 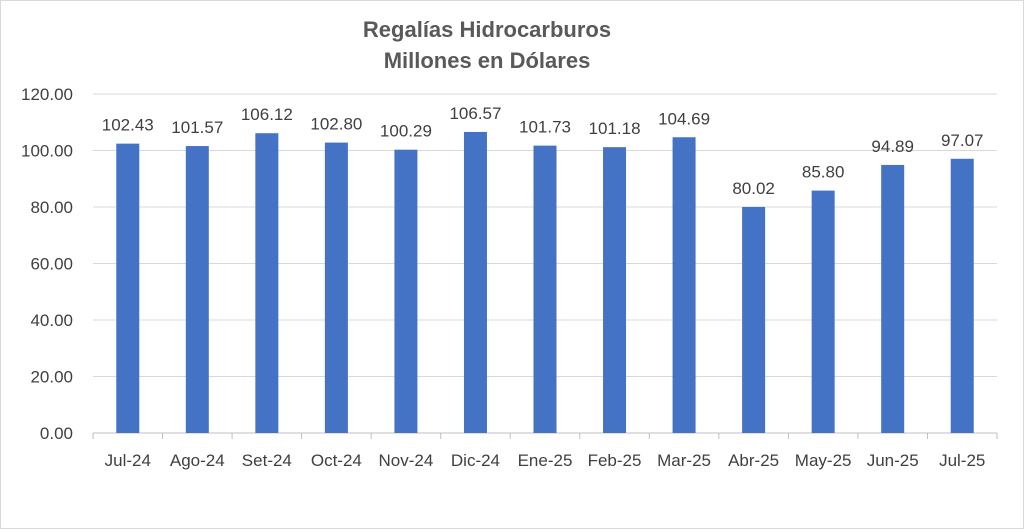 What do you see at coordinates (823, 172) in the screenshot?
I see `data-label: 85.80` at bounding box center [823, 172].